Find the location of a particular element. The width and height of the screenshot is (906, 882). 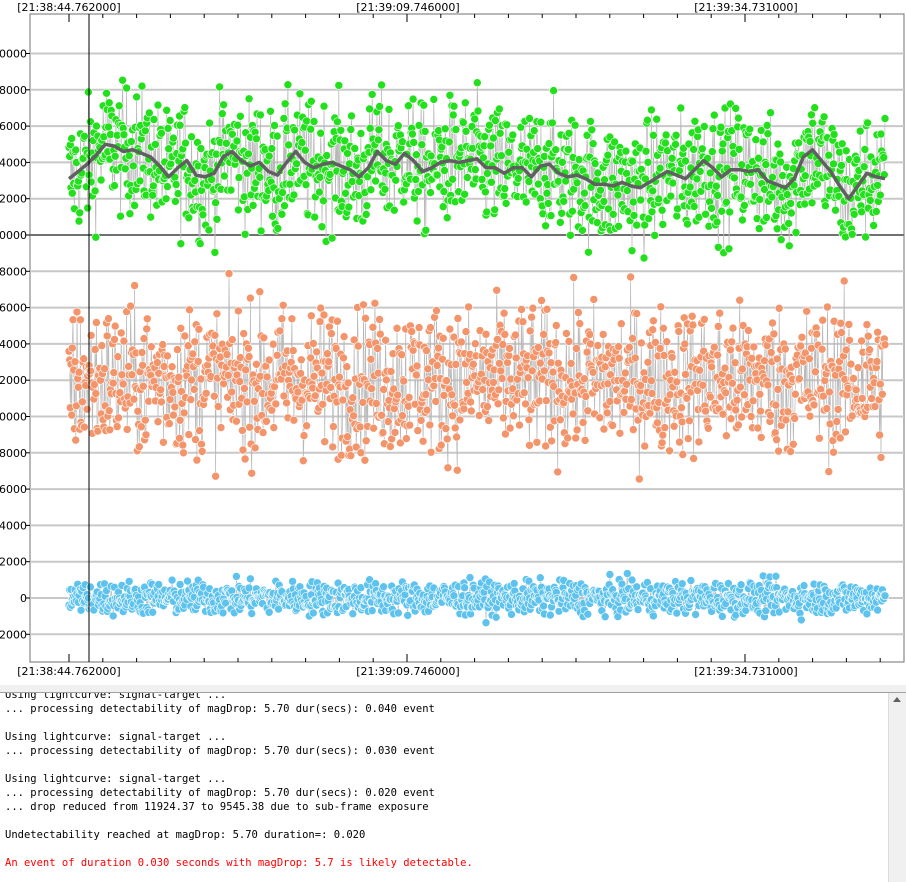

y-tick-label: 30000 is located at coordinates (13, 54).